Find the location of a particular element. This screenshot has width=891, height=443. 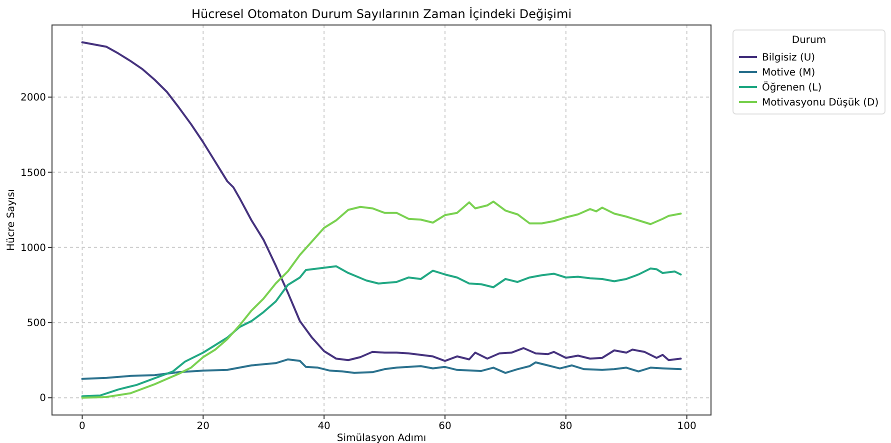

y-tick-label: 1500 is located at coordinates (33, 173).